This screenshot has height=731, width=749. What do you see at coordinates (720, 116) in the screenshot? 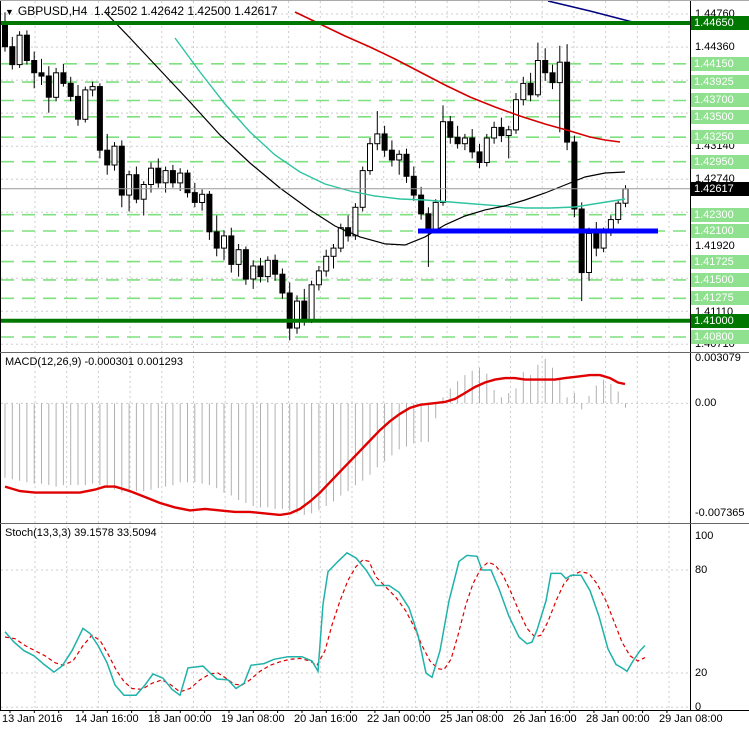
I see `price-level-badge: 1.43500` at bounding box center [720, 116].